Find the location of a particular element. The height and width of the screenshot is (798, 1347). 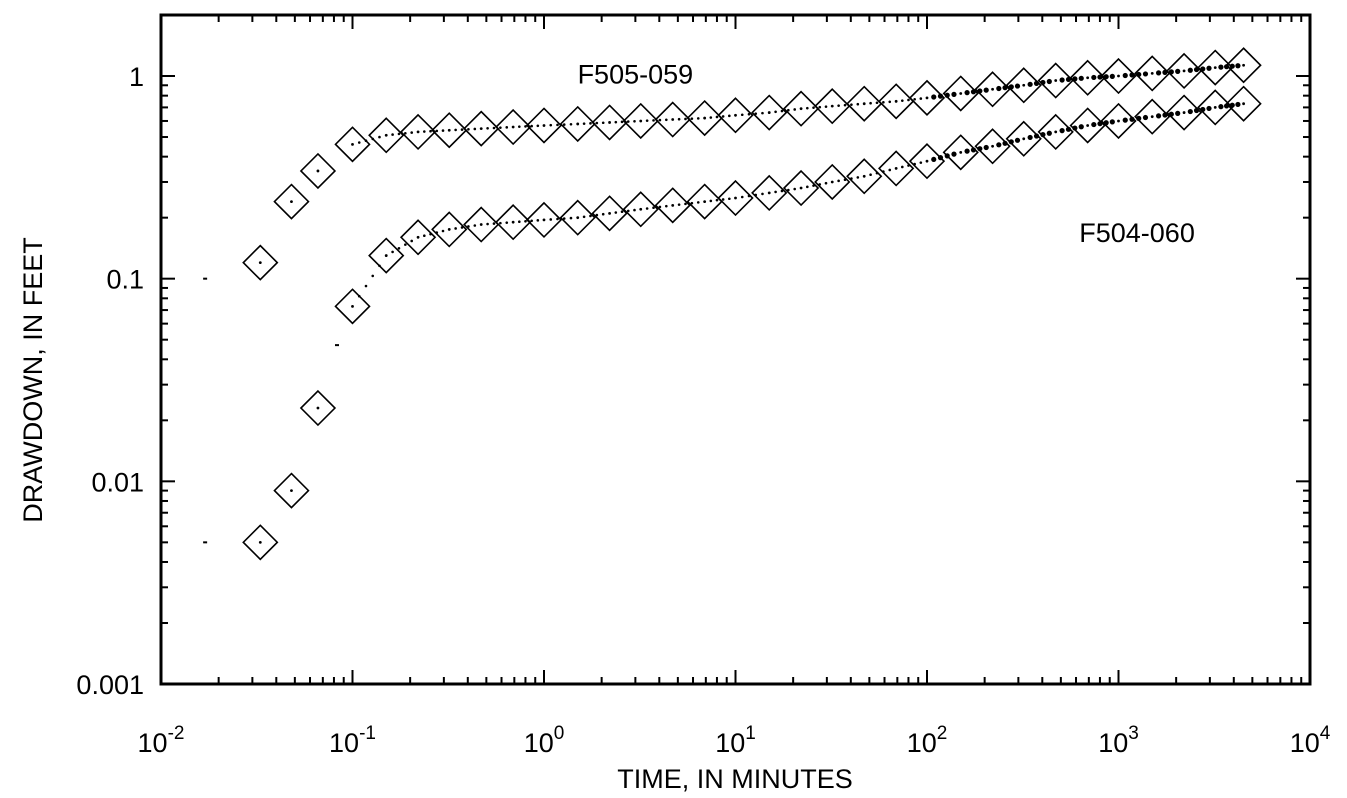

y-tick-label: 0.1 is located at coordinates (125, 280).